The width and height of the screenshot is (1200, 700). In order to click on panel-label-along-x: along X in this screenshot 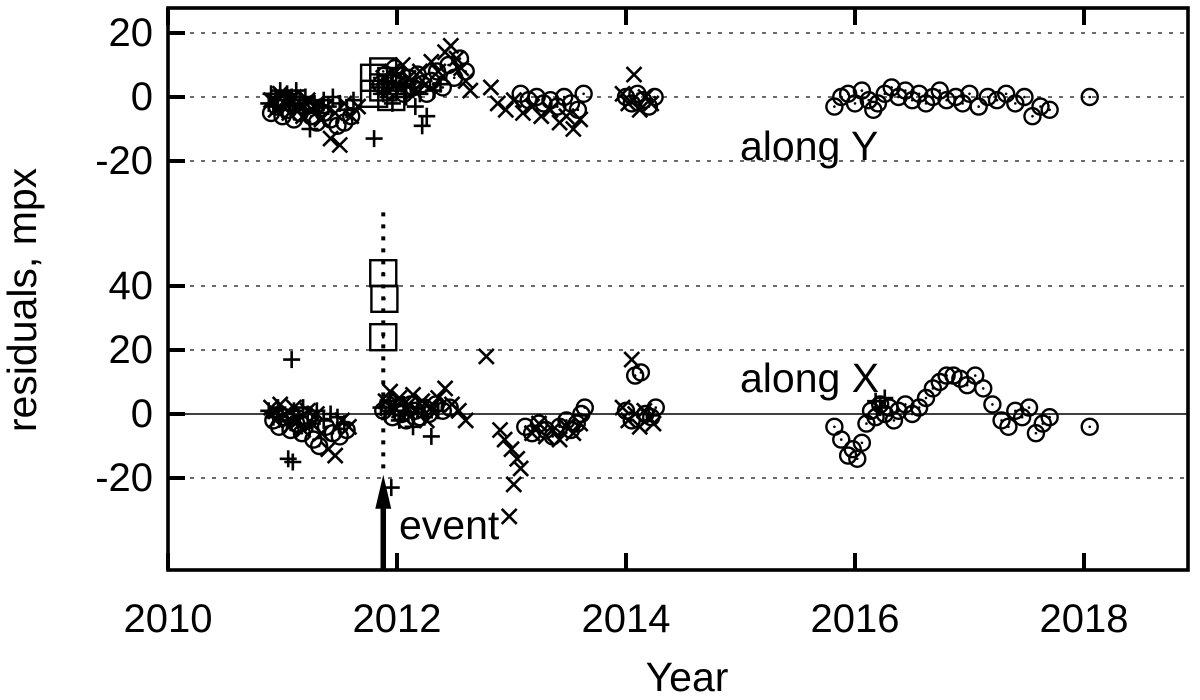, I will do `click(809, 378)`.